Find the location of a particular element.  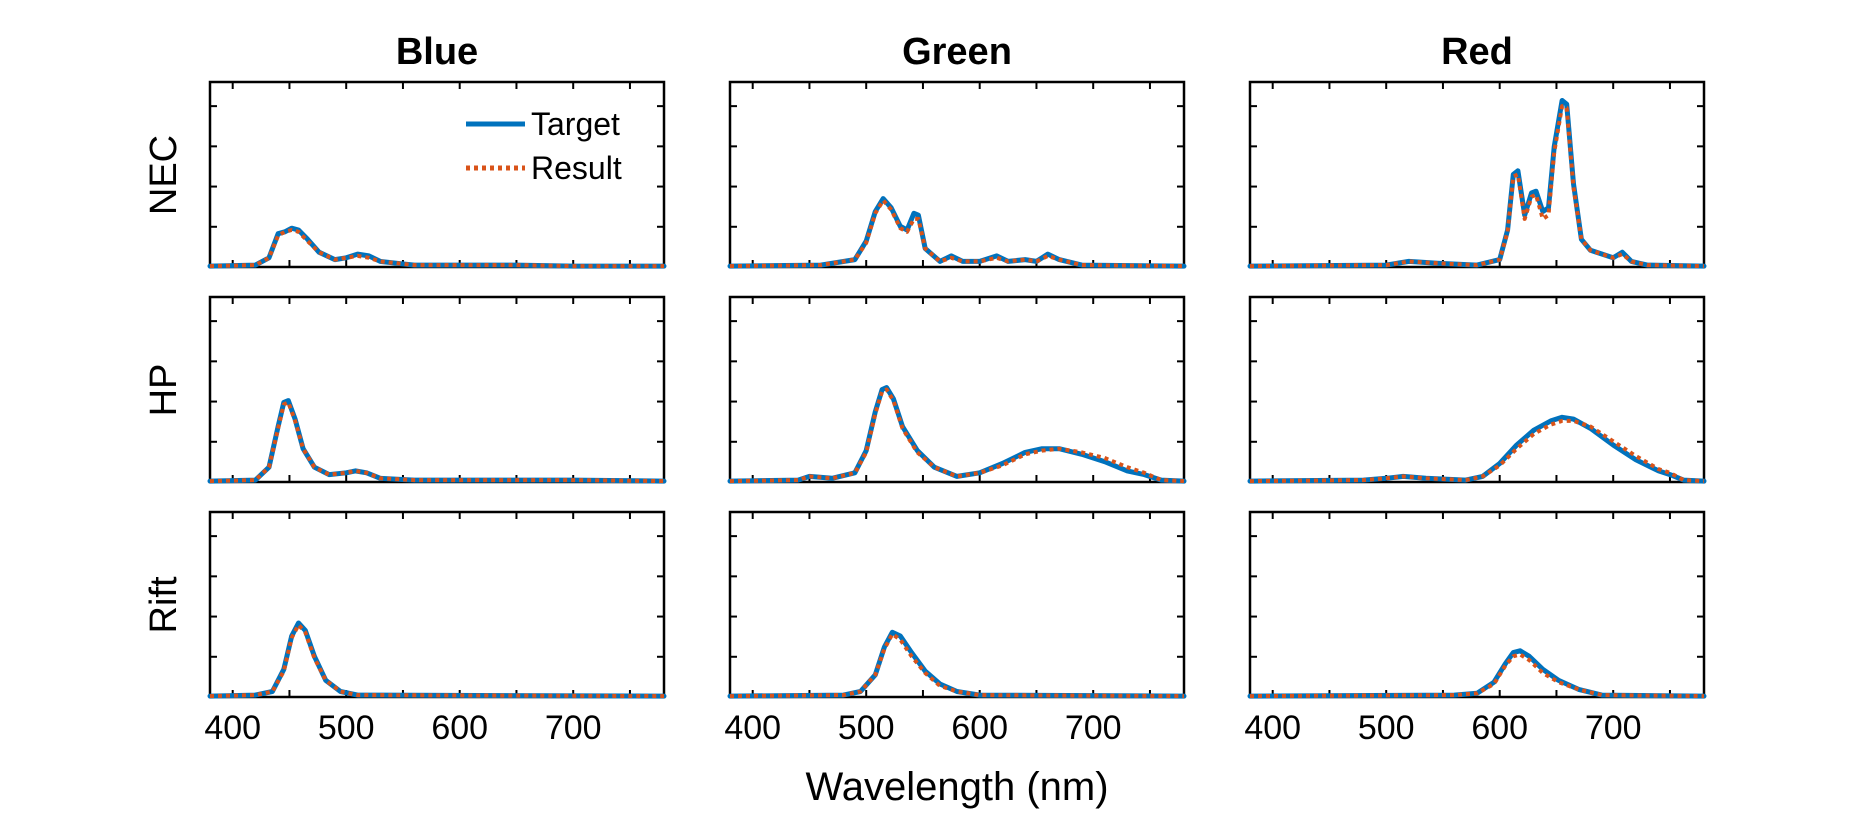

panel-frame-rift-red is located at coordinates (1477, 604).